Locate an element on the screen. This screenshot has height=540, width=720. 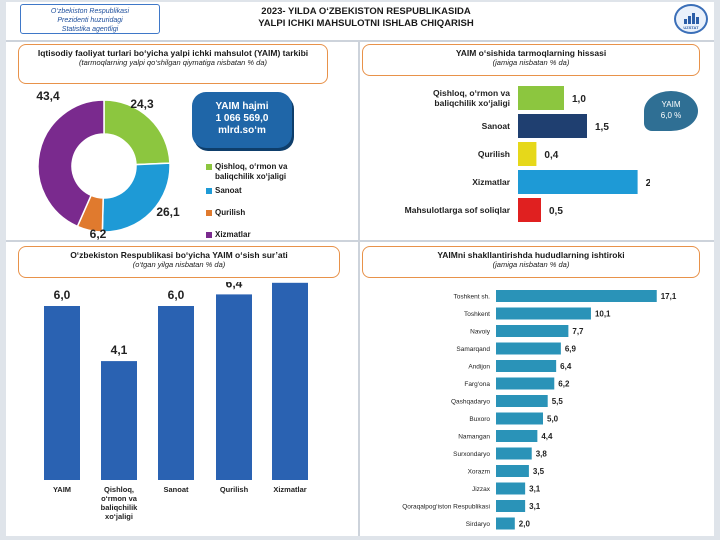
region-label-samarqand: Samarqand is located at coordinates (473, 349).